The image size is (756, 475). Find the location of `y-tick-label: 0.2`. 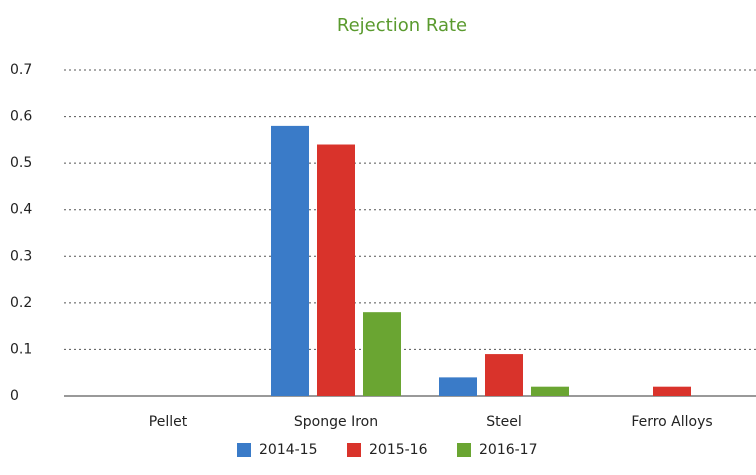

y-tick-label: 0.2 is located at coordinates (21, 303).